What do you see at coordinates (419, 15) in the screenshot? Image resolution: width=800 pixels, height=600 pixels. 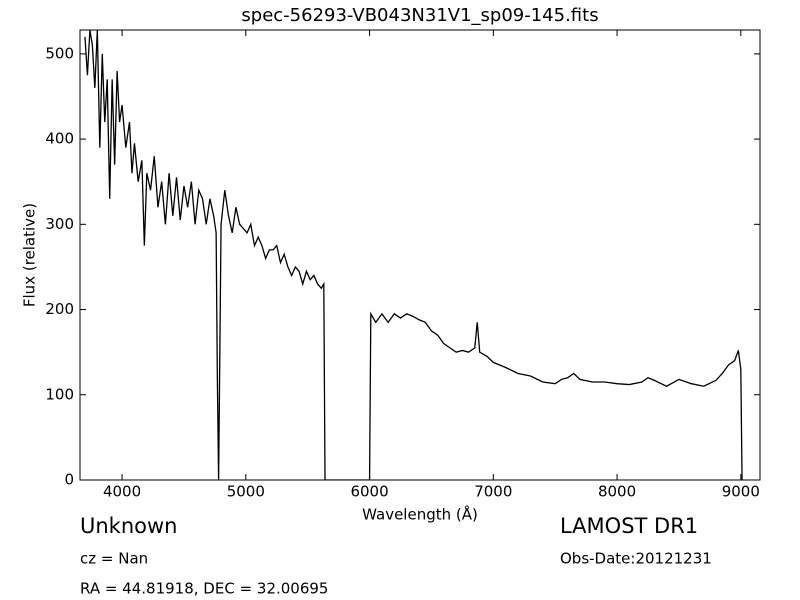 I see `chart-title: spec-56293-VB043N31V1_sp09-145.fits` at bounding box center [419, 15].